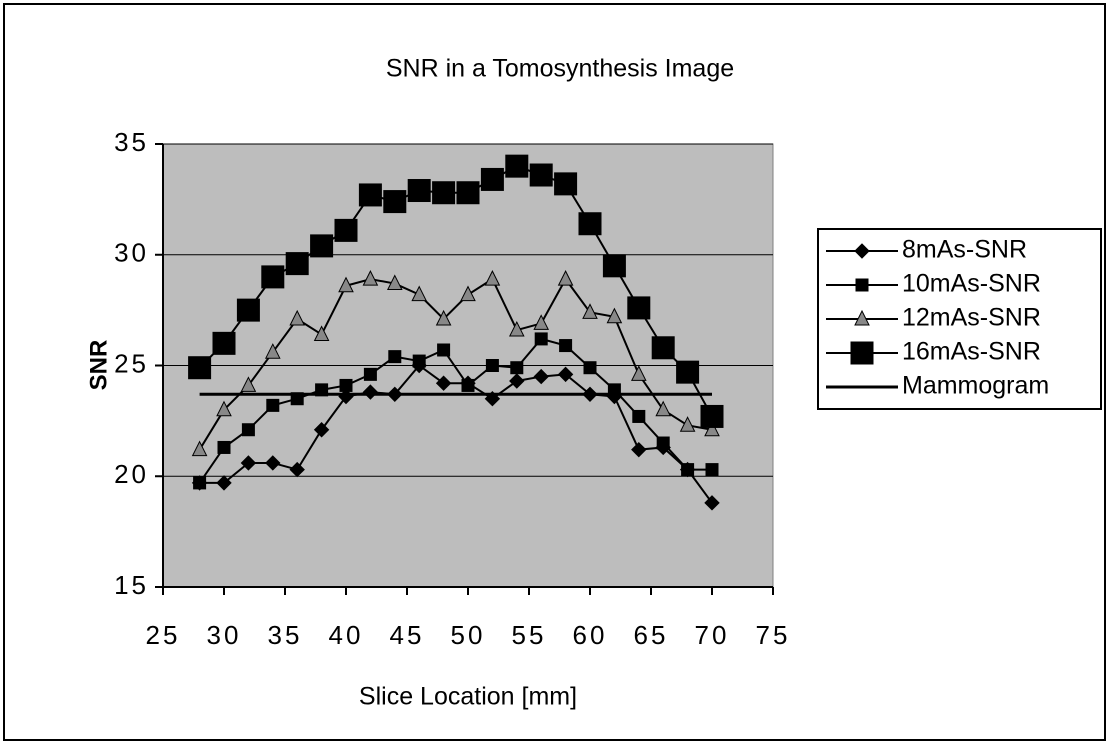 The image size is (1110, 744). I want to click on y-axis-label: SNR, so click(98, 365).